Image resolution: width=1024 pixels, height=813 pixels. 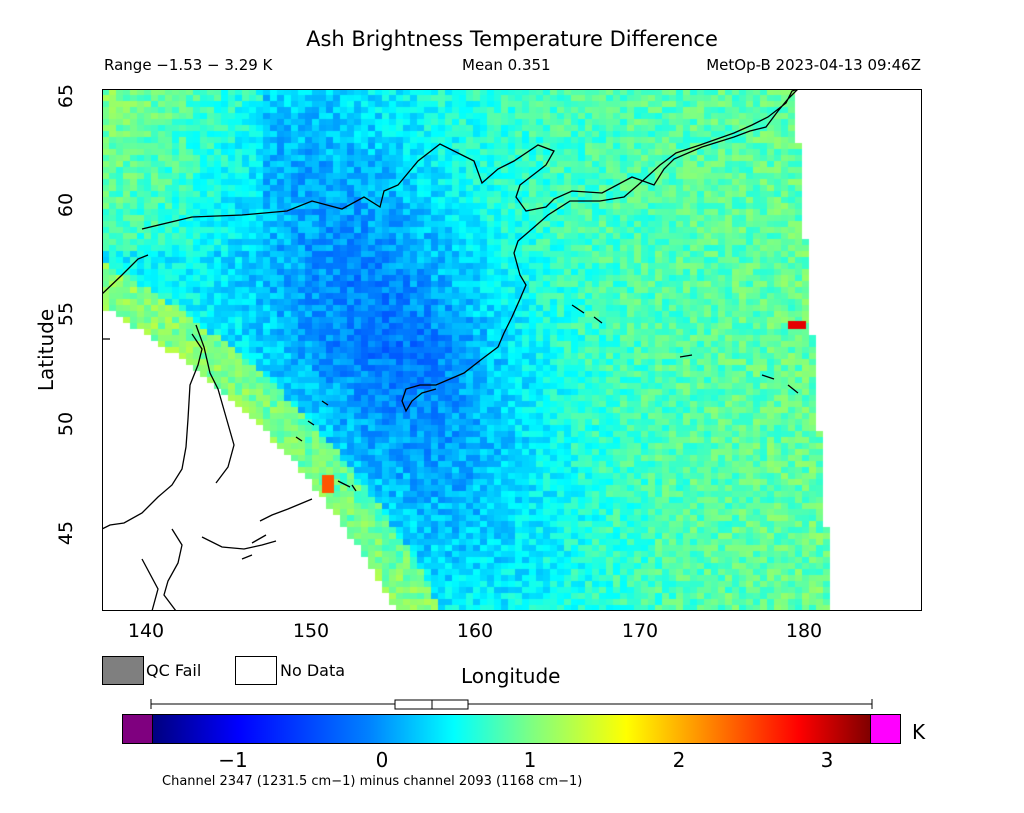 What do you see at coordinates (530, 760) in the screenshot?
I see `colorbar-tick: 1` at bounding box center [530, 760].